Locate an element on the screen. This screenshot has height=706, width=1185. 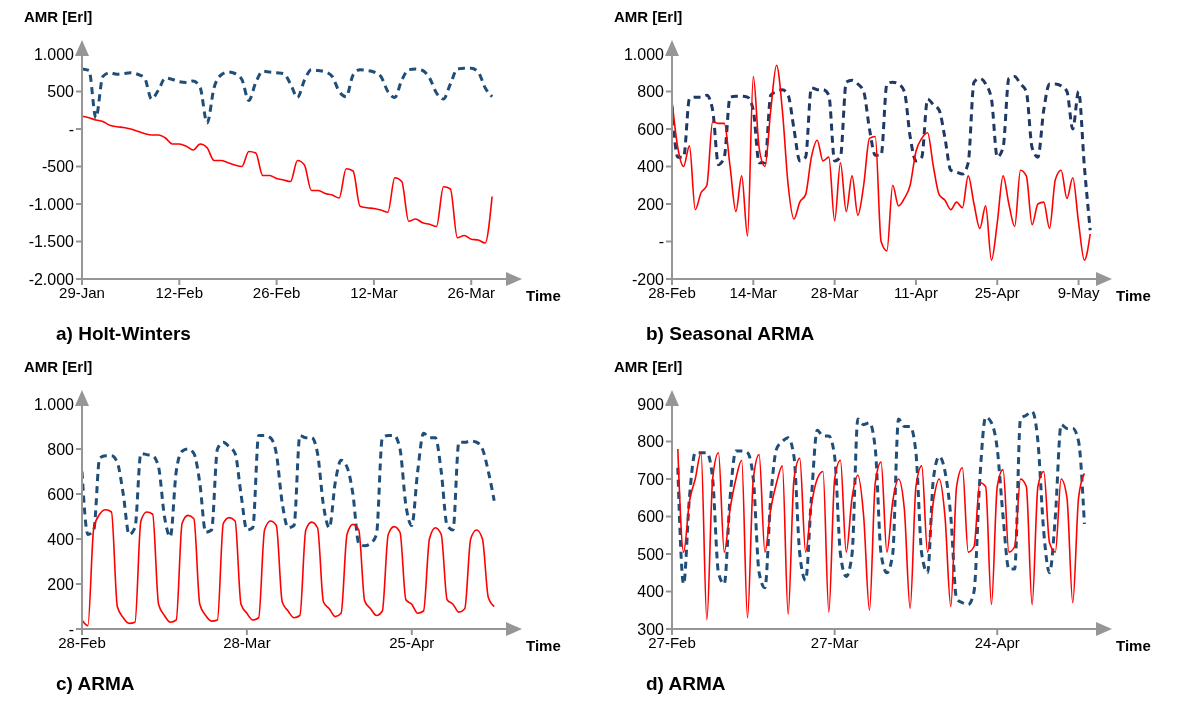
text: a) Holt-Winters is located at coordinates (123, 334).